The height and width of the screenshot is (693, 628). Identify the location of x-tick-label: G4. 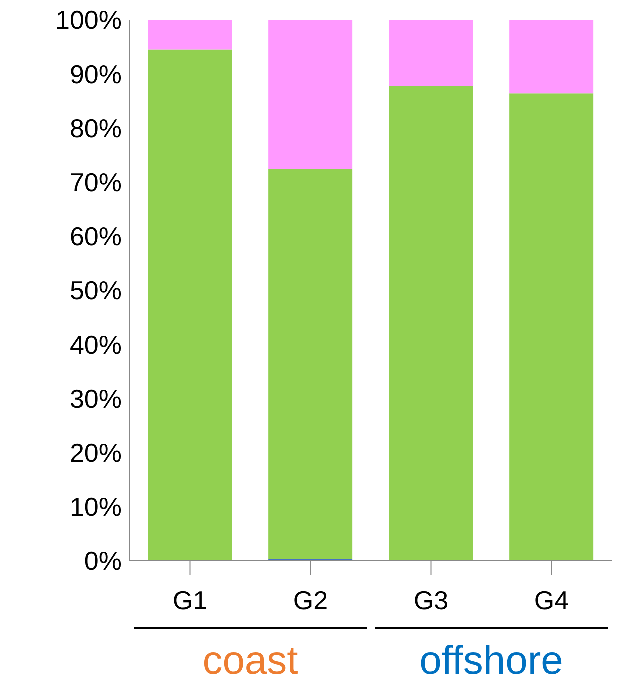
(552, 600).